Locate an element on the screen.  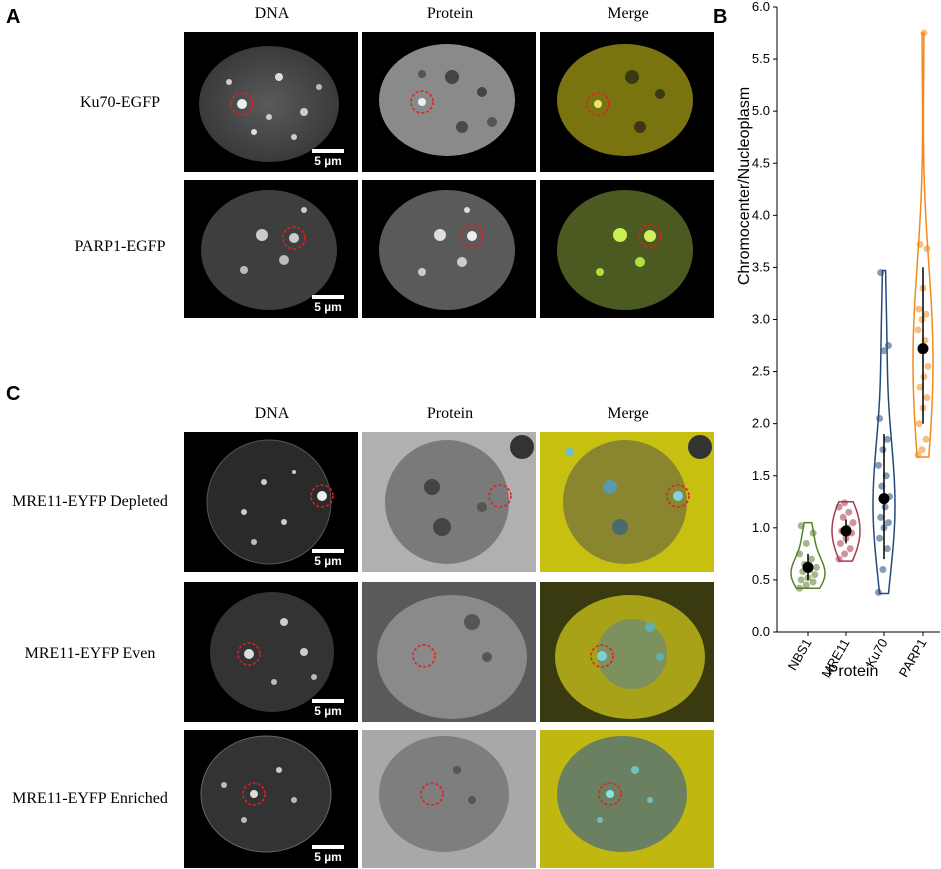
y-tick-label: 1.5 is located at coordinates (761, 475).